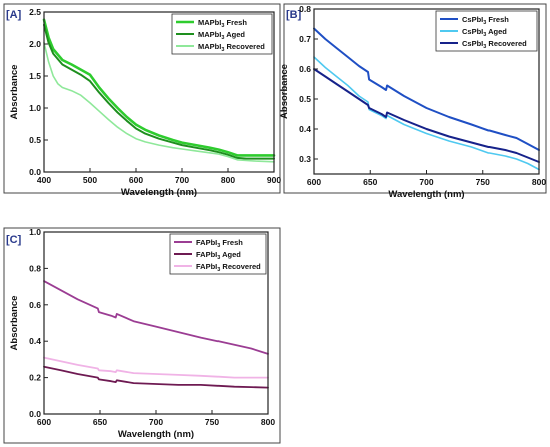 This screenshot has width=550, height=447. I want to click on legend-entry: CsPbI3 Aged, so click(484, 32).